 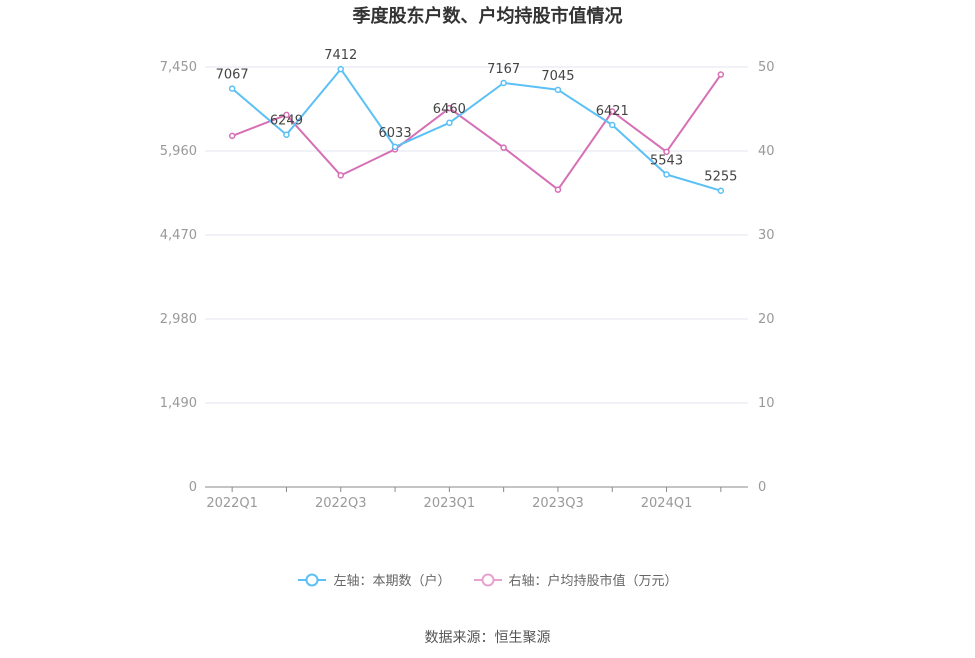 I want to click on data-label-layer: 7067 6249 7412 6033 6460 7167 7045 6421 5543 5255, so click(x=477, y=116).